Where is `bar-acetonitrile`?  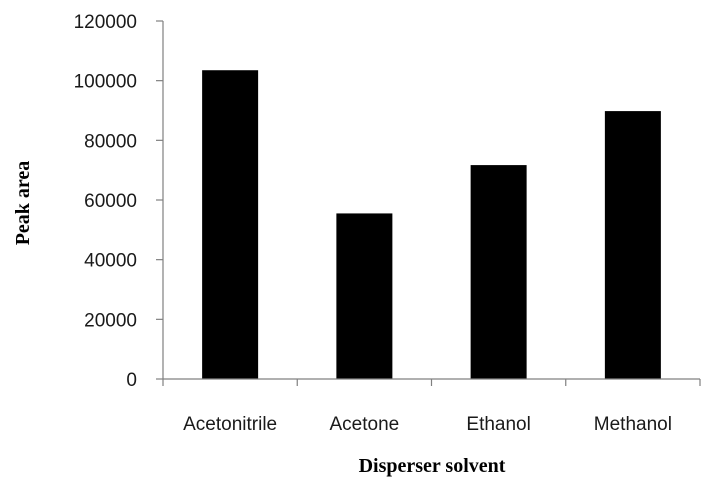
bar-acetonitrile is located at coordinates (230, 224).